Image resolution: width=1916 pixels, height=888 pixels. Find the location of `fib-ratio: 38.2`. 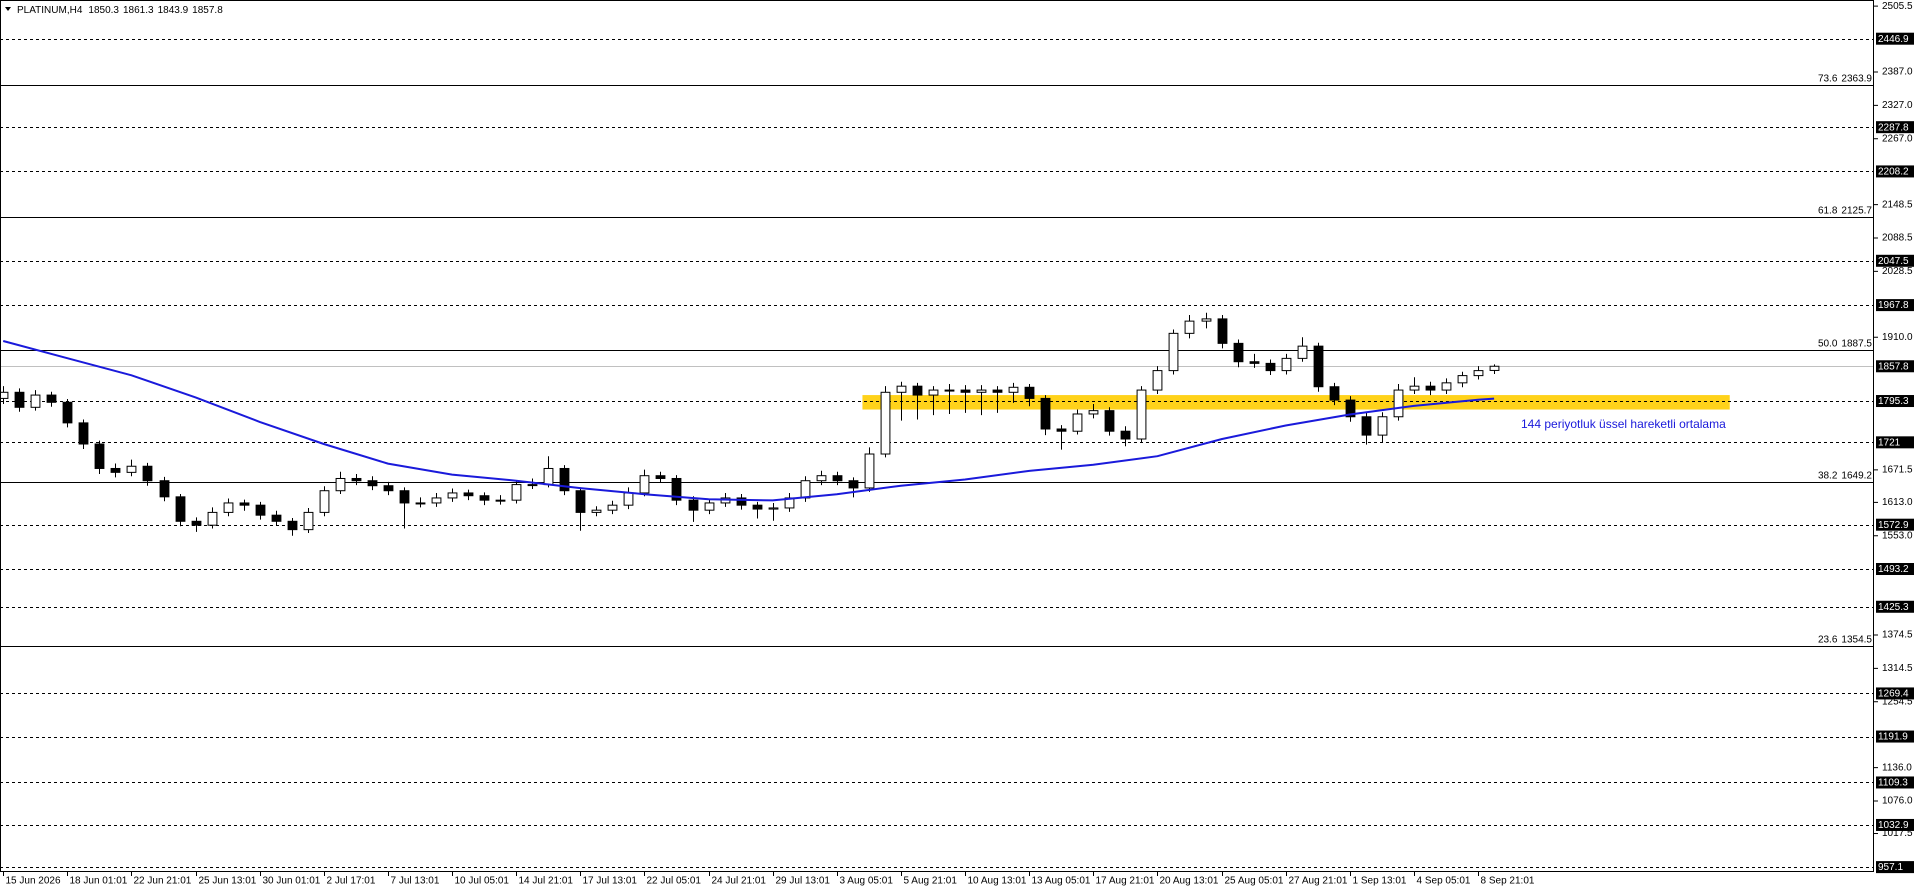

fib-ratio: 38.2 is located at coordinates (1828, 475).